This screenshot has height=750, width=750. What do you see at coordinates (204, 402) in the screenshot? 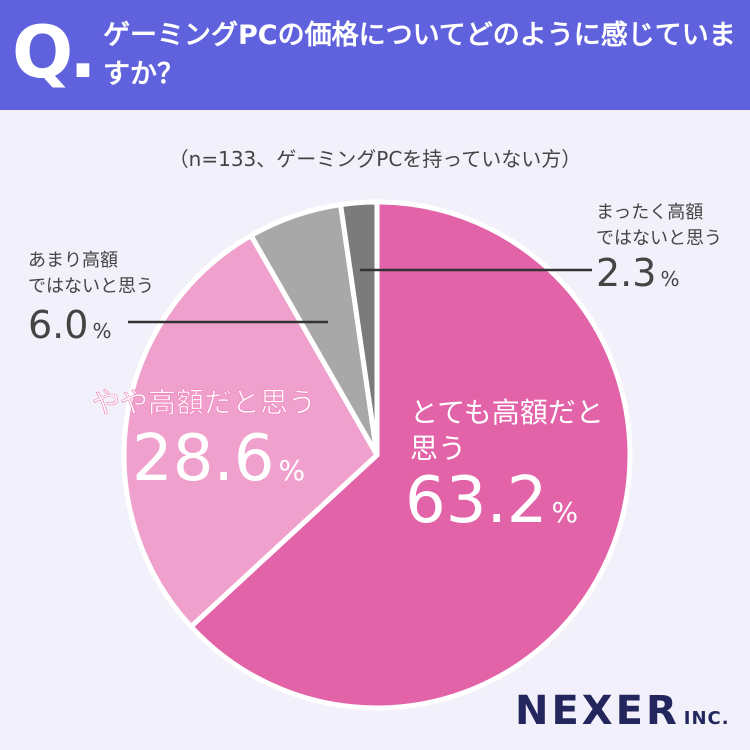
I see `slice-label: やや高額だと思う` at bounding box center [204, 402].